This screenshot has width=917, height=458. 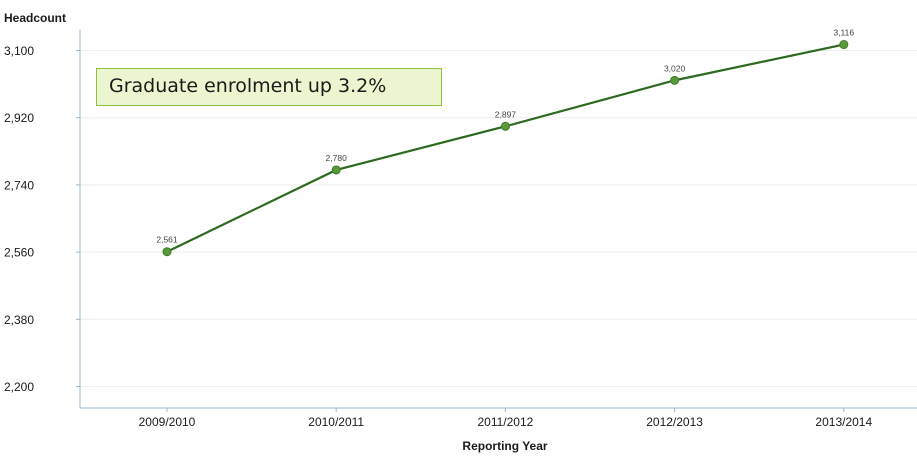 I want to click on data-label: 3,116, so click(x=843, y=33).